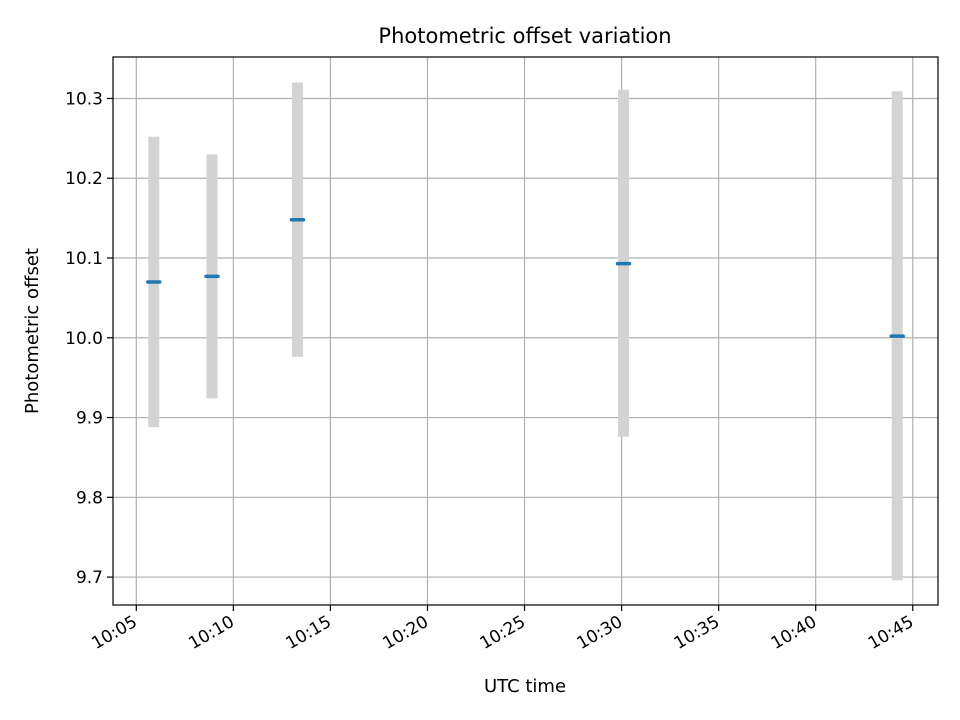 The width and height of the screenshot is (960, 720). I want to click on y-tick-label: 9.8, so click(89, 498).